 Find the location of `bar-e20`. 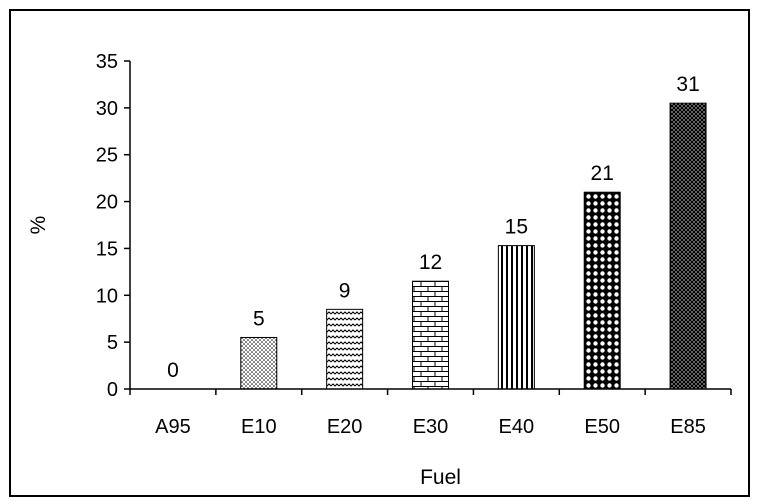

bar-e20 is located at coordinates (345, 349).